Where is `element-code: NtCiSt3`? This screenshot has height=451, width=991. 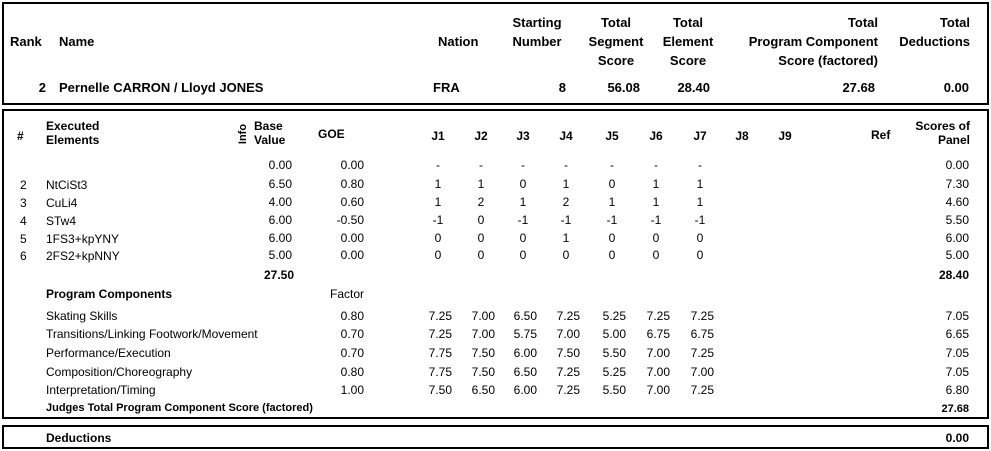 element-code: NtCiSt3 is located at coordinates (67, 185).